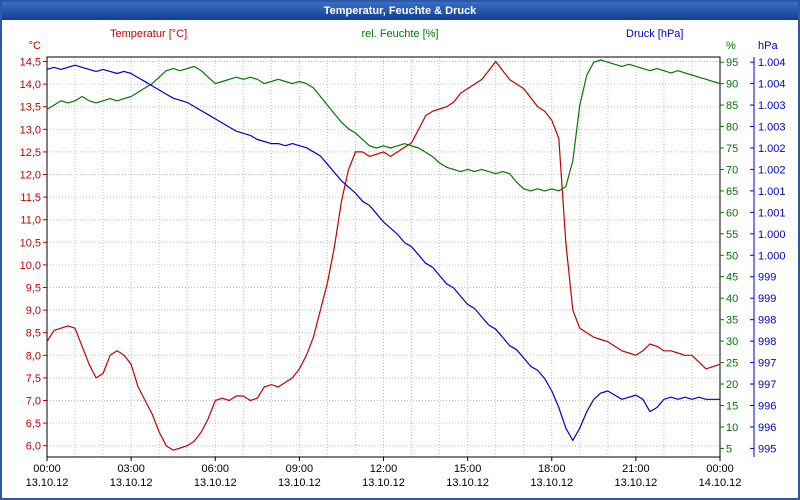 This screenshot has width=800, height=500. Describe the element at coordinates (732, 170) in the screenshot. I see `y-tick-label-humidity: 70` at that location.